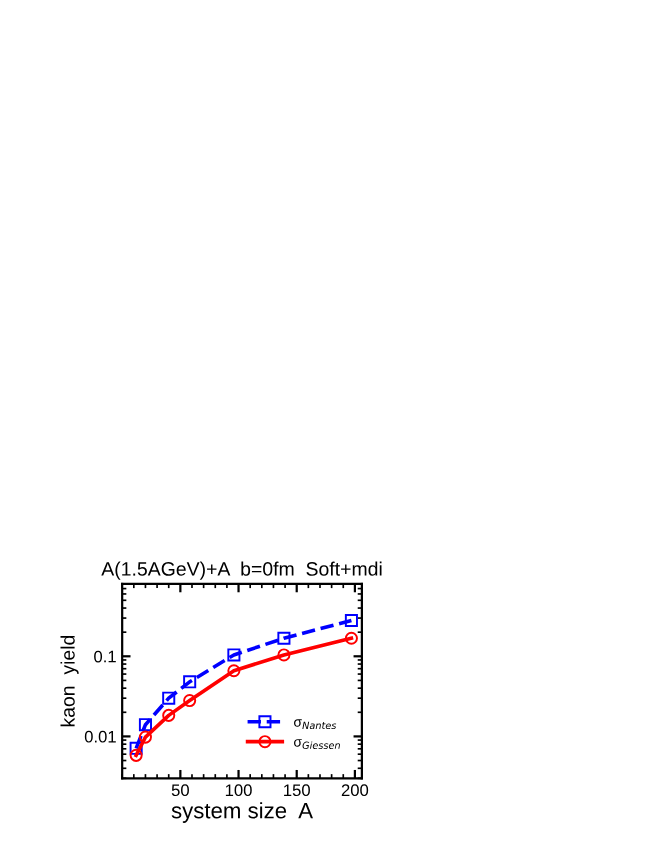 The height and width of the screenshot is (860, 664). What do you see at coordinates (100, 736) in the screenshot?
I see `y-tick-label: 0.01` at bounding box center [100, 736].